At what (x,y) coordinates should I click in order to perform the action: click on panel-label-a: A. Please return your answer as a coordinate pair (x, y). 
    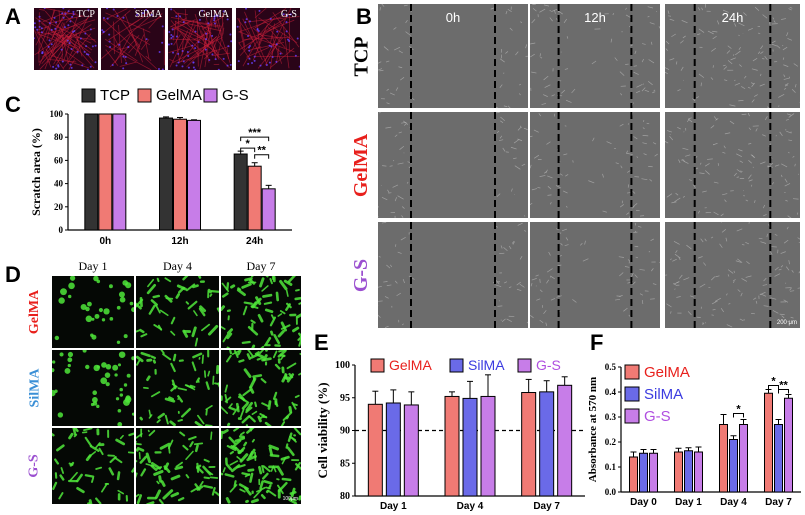
    Looking at the image, I should click on (13, 16).